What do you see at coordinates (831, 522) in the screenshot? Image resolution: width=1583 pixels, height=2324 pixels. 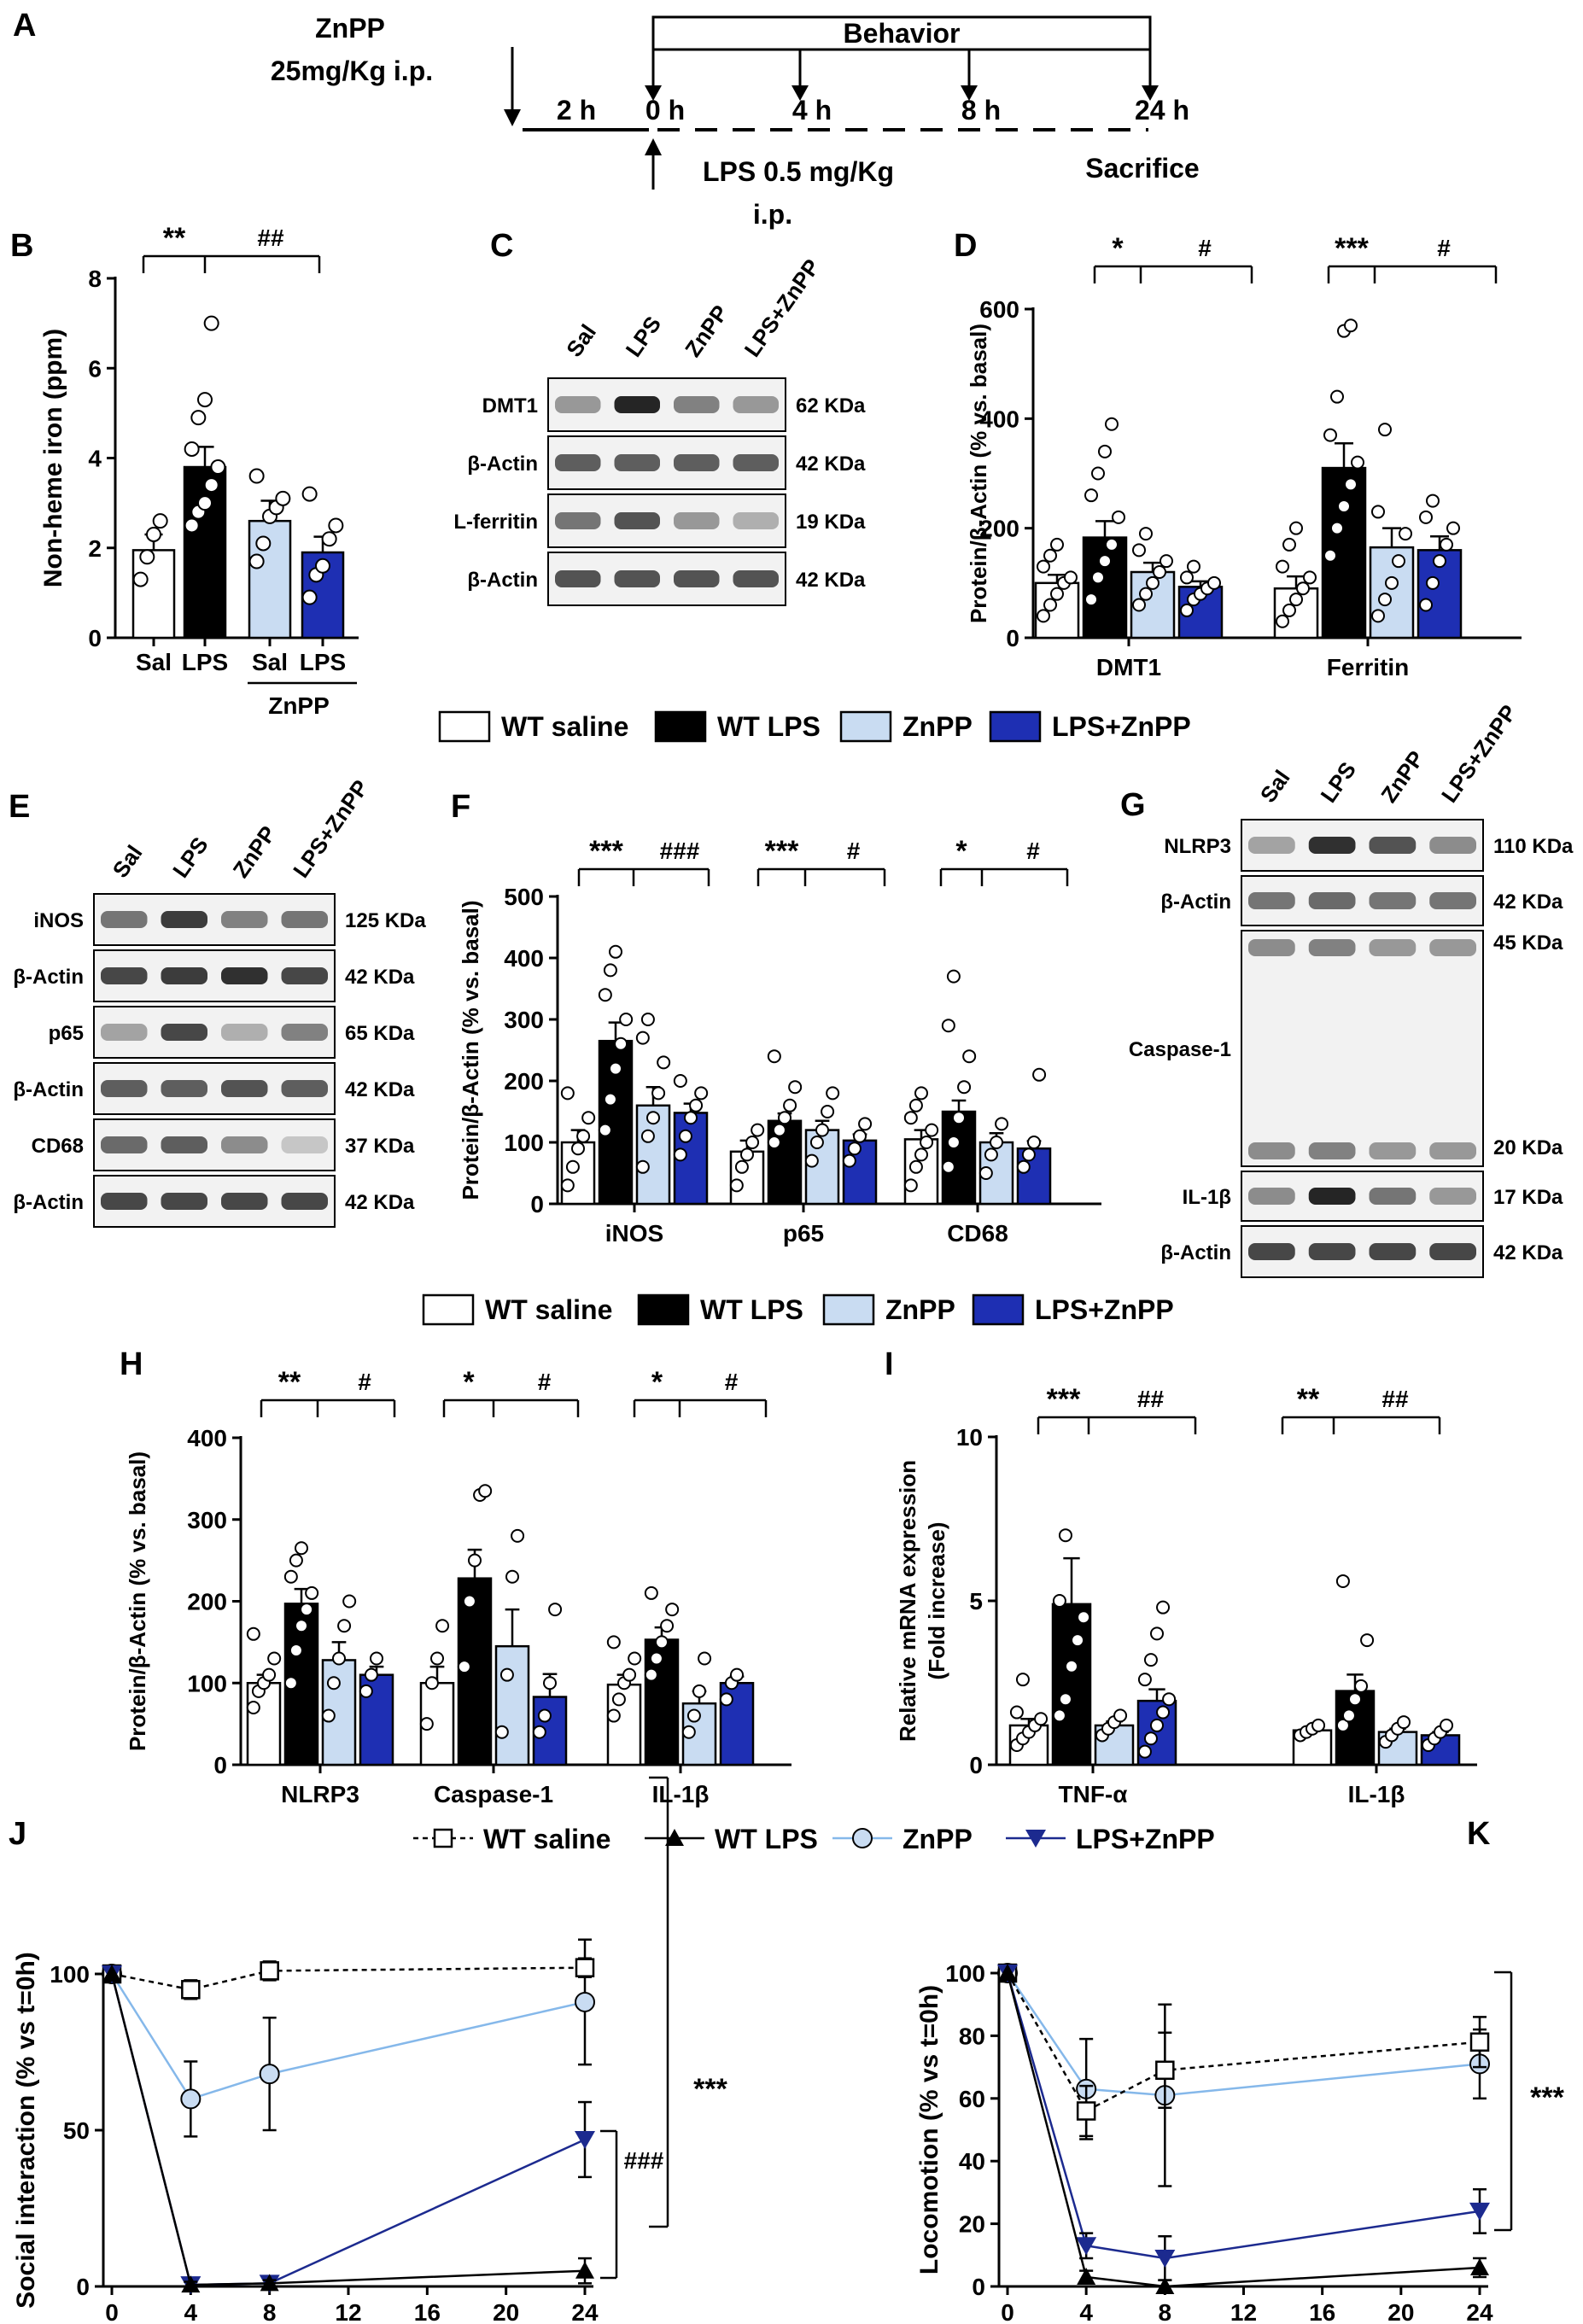 I see `kda-label: 19 KDa` at bounding box center [831, 522].